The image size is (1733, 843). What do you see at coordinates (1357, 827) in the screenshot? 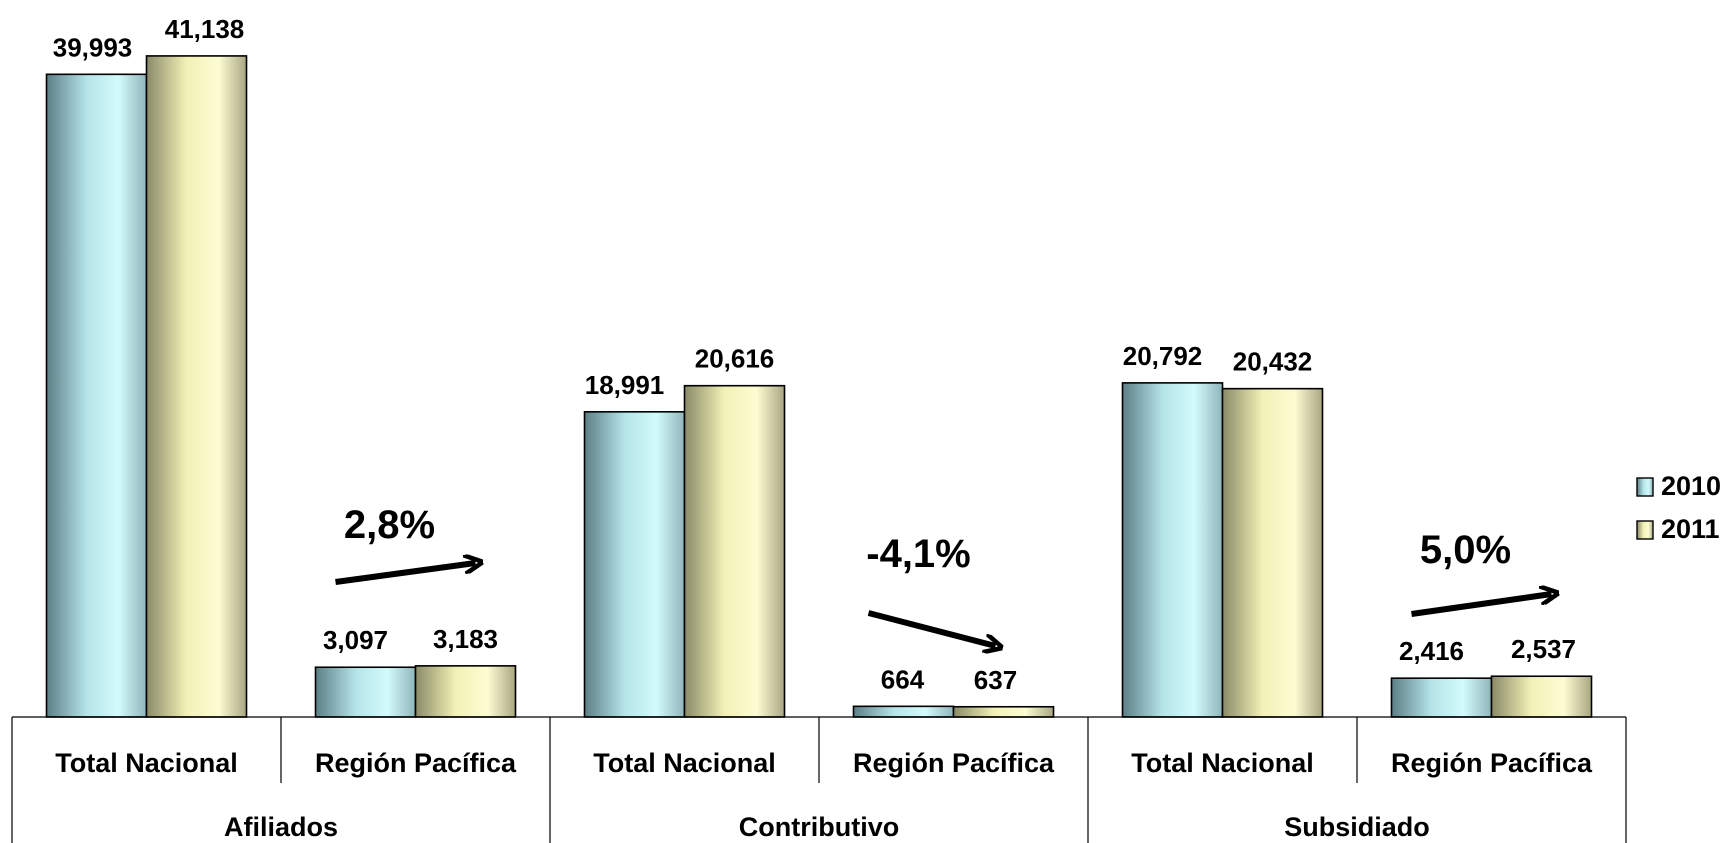
I see `group-label-2: Subsidiado` at bounding box center [1357, 827].